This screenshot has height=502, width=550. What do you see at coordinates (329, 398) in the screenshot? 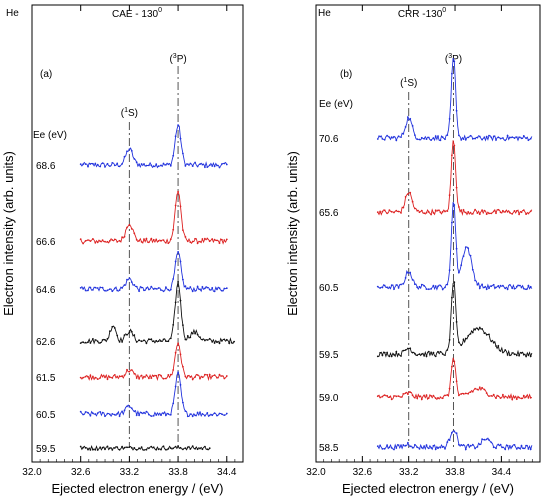
I see `series-label: 59.0` at bounding box center [329, 398].